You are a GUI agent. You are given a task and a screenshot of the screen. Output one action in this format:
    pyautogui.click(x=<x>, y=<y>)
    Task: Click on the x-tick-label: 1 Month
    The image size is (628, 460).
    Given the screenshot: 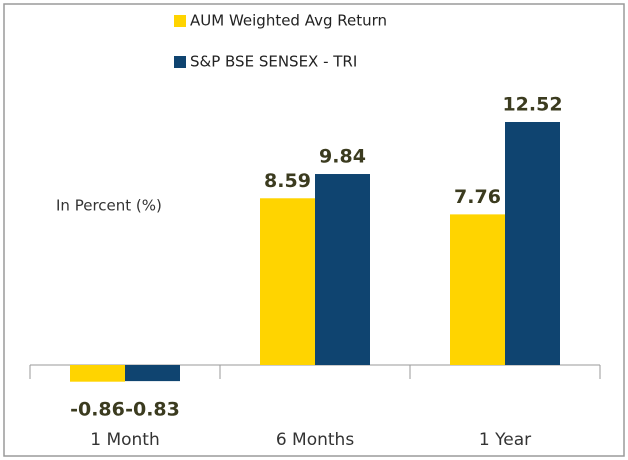 What is the action you would take?
    pyautogui.click(x=125, y=440)
    